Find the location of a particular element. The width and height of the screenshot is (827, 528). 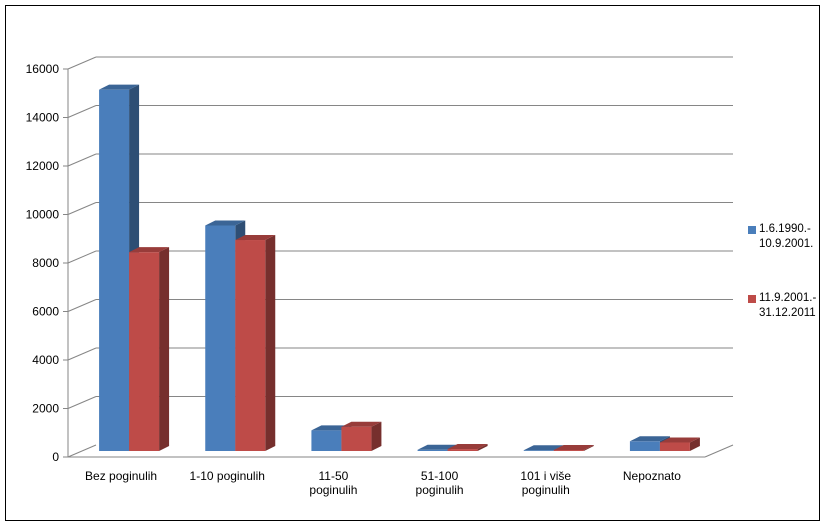

y-tick-label-14000: 14000 is located at coordinates (43, 118).